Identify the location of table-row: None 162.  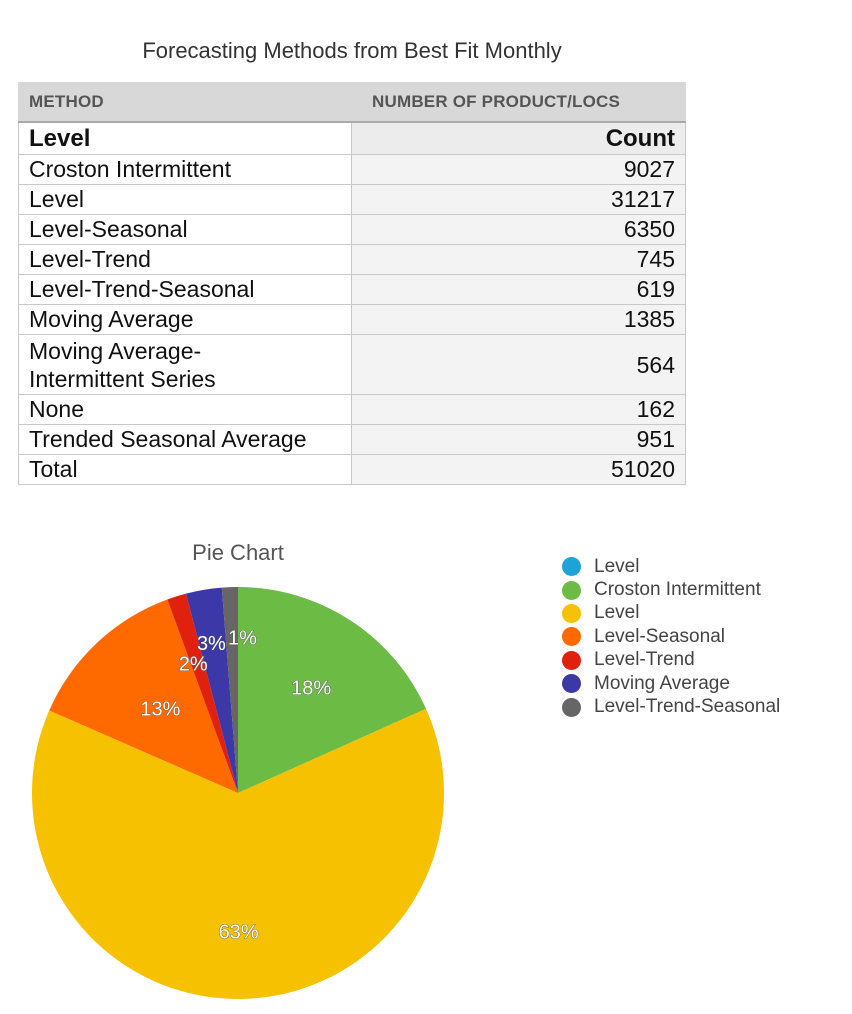
(352, 409).